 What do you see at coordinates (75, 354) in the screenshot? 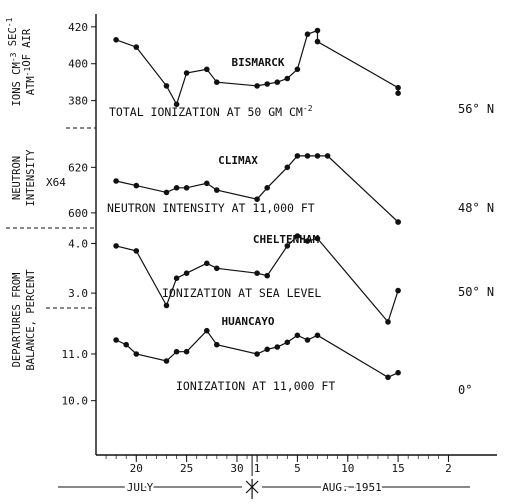
I see `y-tick-label: 11.0` at bounding box center [75, 354].